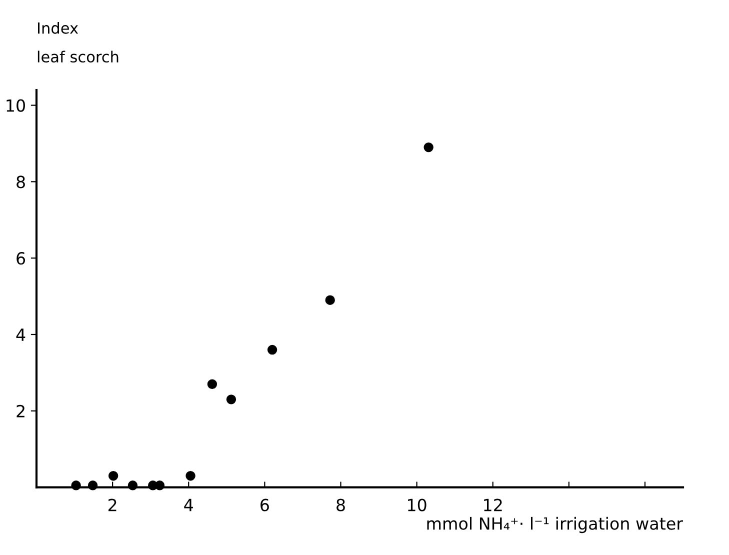 Image resolution: width=729 pixels, height=555 pixels. Describe the element at coordinates (555, 525) in the screenshot. I see `x-axis-title: mmol NH₄⁺· l⁻¹ irrigation water` at that location.